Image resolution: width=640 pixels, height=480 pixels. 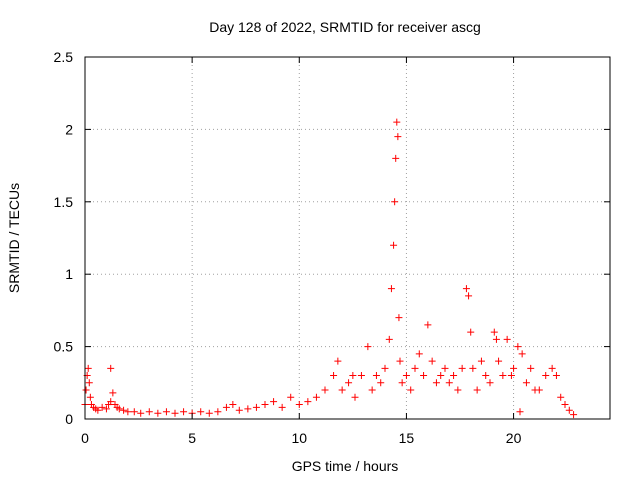 What do you see at coordinates (514, 438) in the screenshot?
I see `x-tick-label: 20` at bounding box center [514, 438].